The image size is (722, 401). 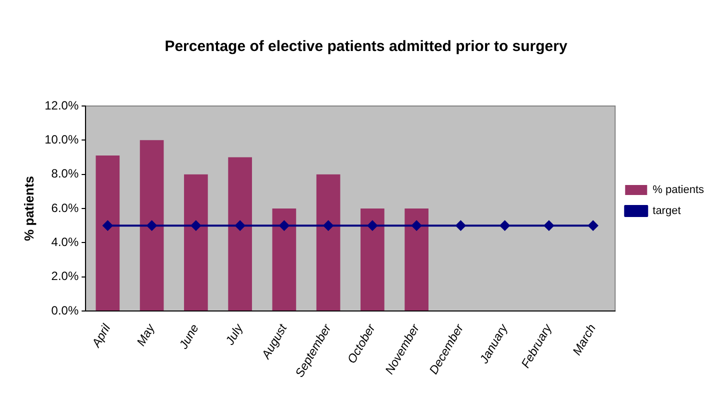 I want to click on y-tick-label: 4.0%, so click(x=65, y=241).